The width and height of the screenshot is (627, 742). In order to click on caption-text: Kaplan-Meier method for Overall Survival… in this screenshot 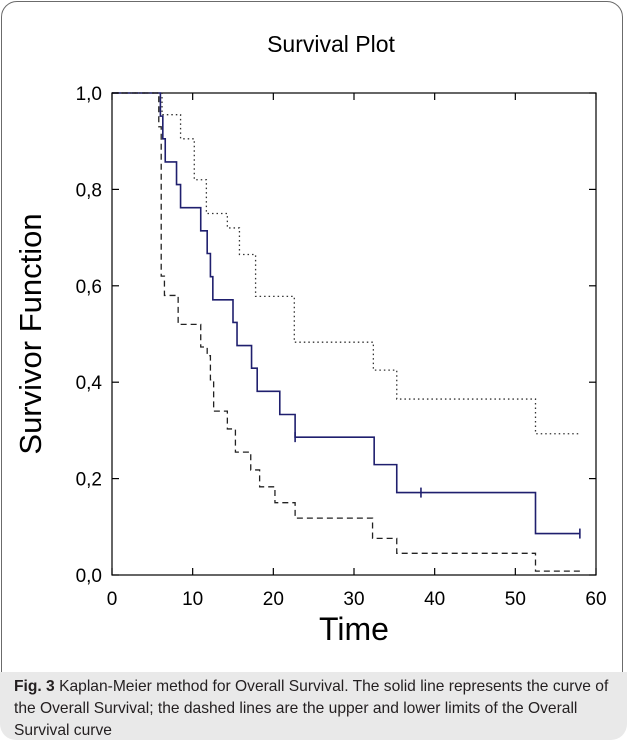, I will do `click(311, 708)`.